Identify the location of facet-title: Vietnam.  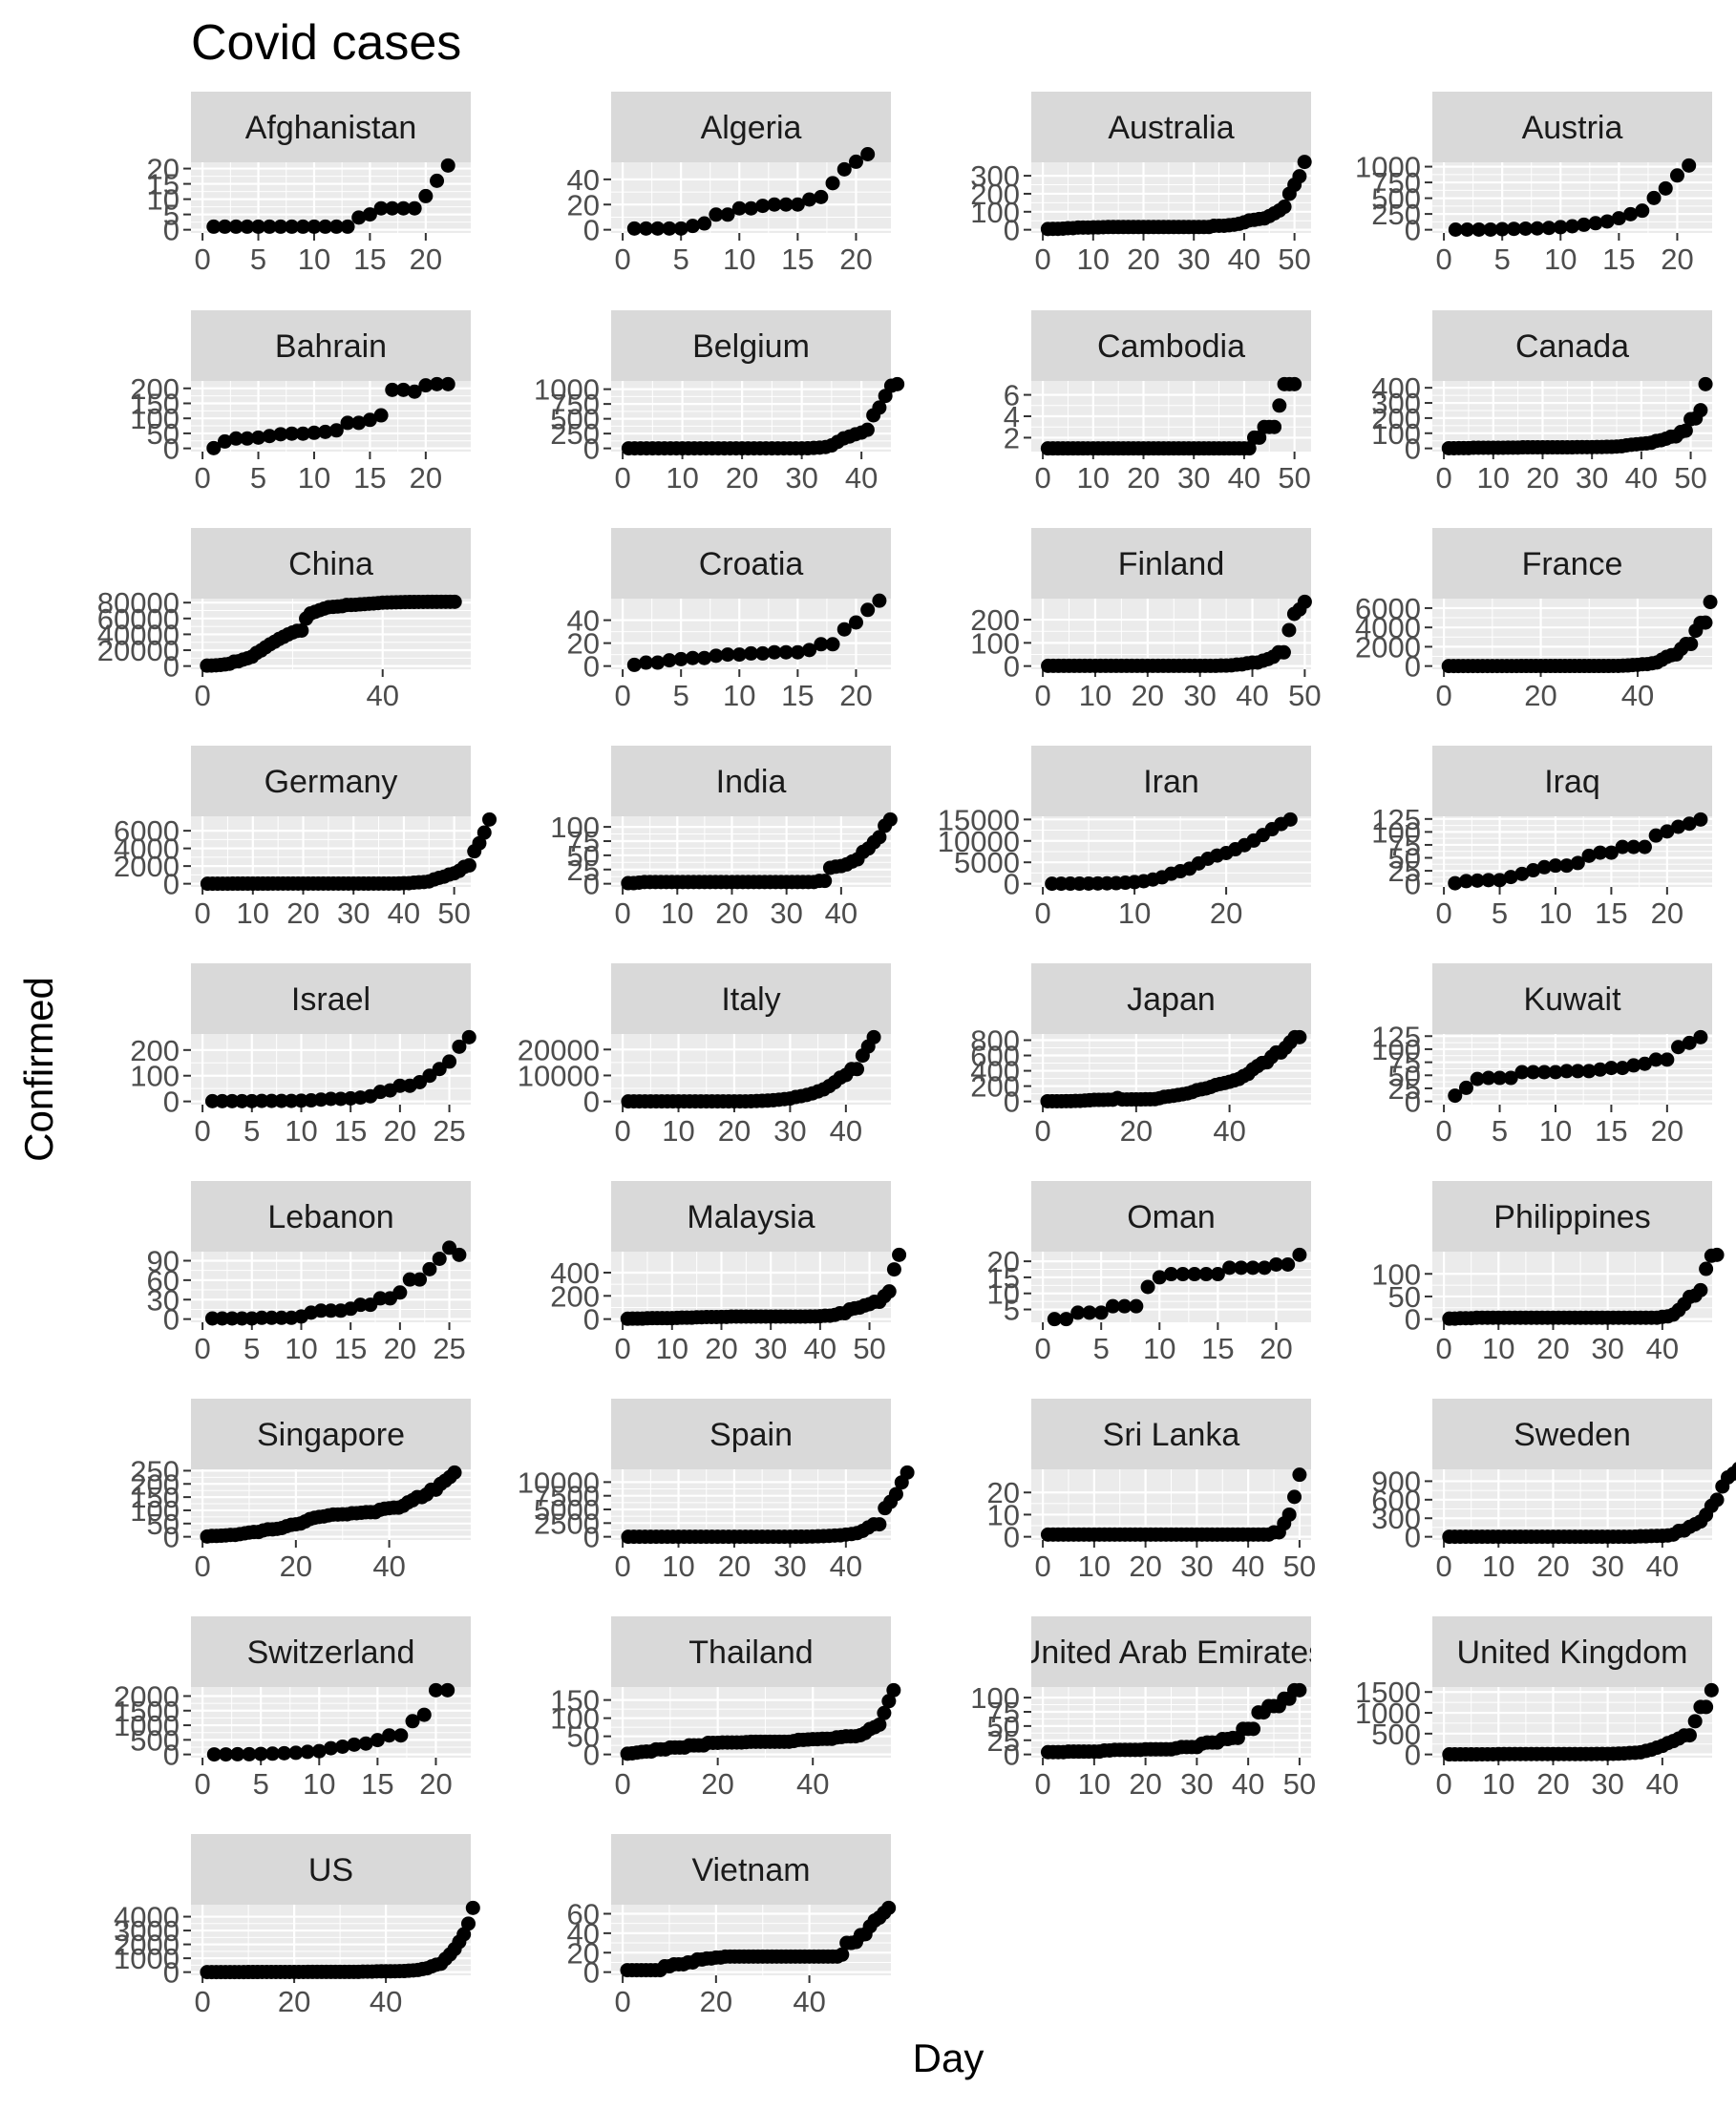
(750, 1870).